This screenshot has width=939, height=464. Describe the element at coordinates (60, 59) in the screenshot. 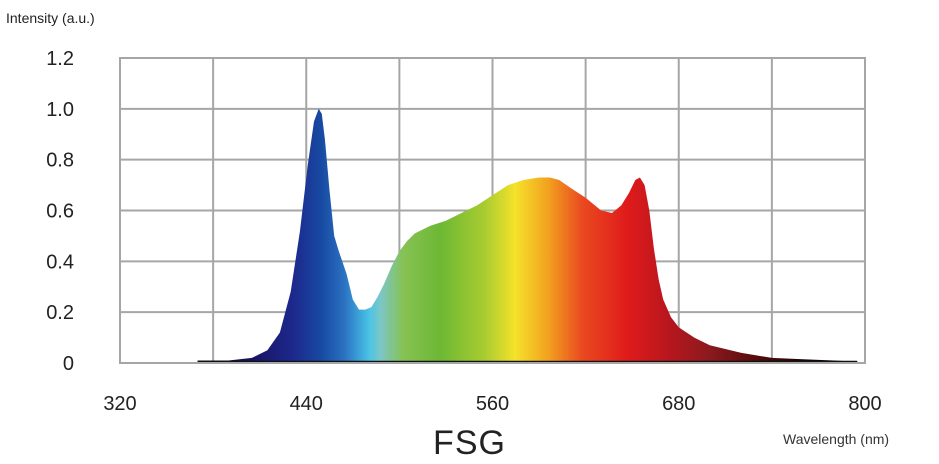

I see `y-tick-label: 1.2` at that location.